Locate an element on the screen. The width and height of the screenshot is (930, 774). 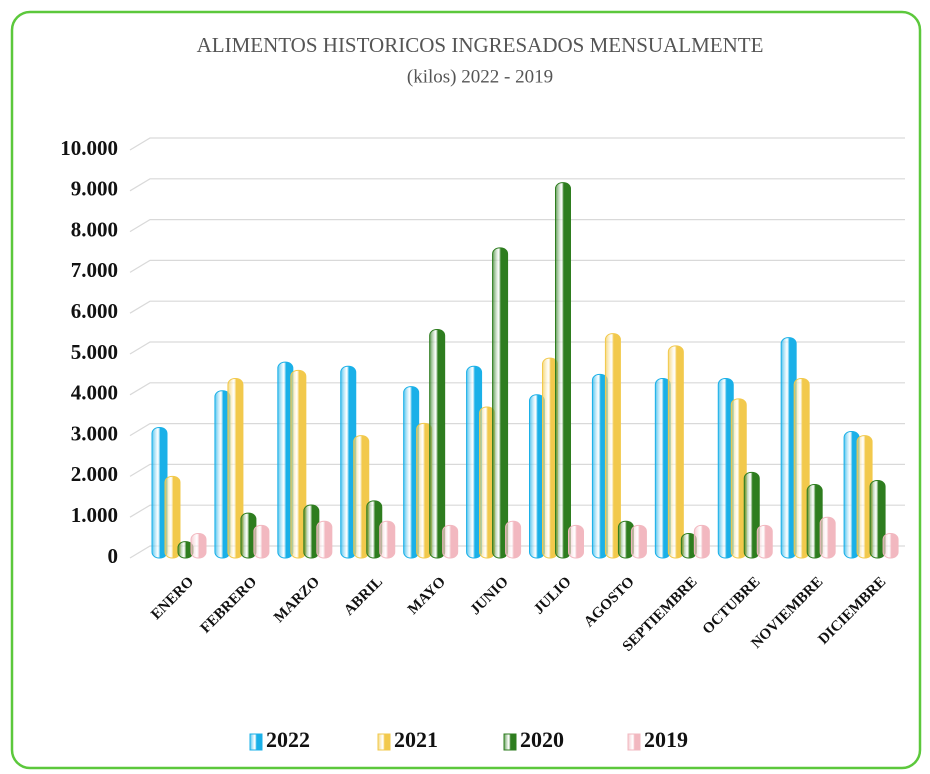
legend-label: 2021 is located at coordinates (416, 739).